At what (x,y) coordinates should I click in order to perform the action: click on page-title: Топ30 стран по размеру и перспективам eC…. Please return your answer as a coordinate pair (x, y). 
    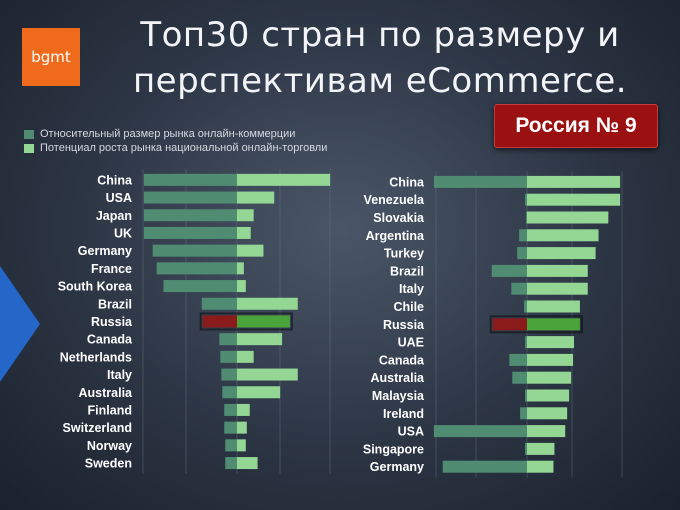
    Looking at the image, I should click on (380, 58).